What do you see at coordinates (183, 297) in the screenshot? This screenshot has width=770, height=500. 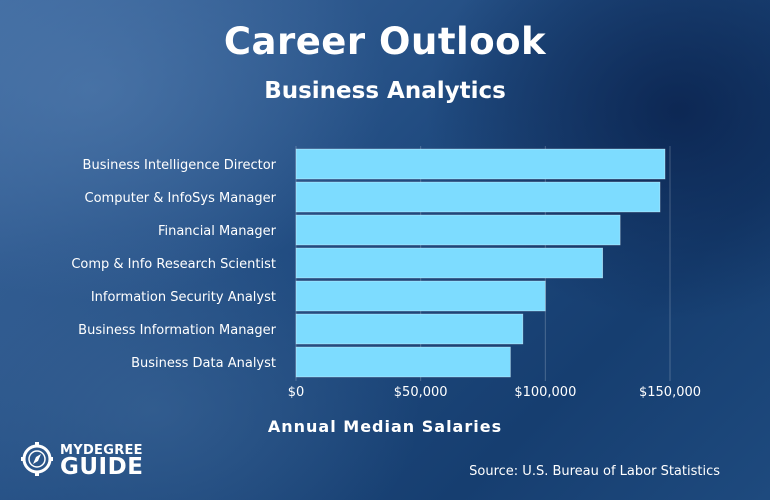 I see `category-label: Information Security Analyst` at bounding box center [183, 297].